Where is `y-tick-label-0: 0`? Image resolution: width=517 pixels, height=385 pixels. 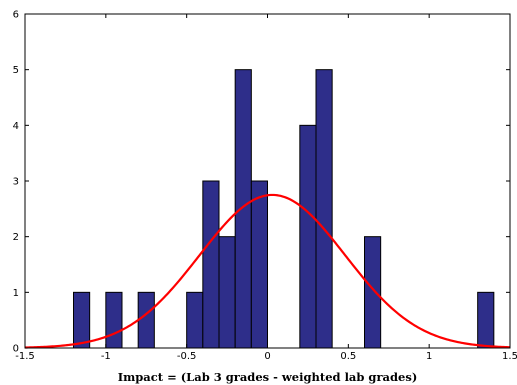 y-tick-label-0: 0 is located at coordinates (16, 349).